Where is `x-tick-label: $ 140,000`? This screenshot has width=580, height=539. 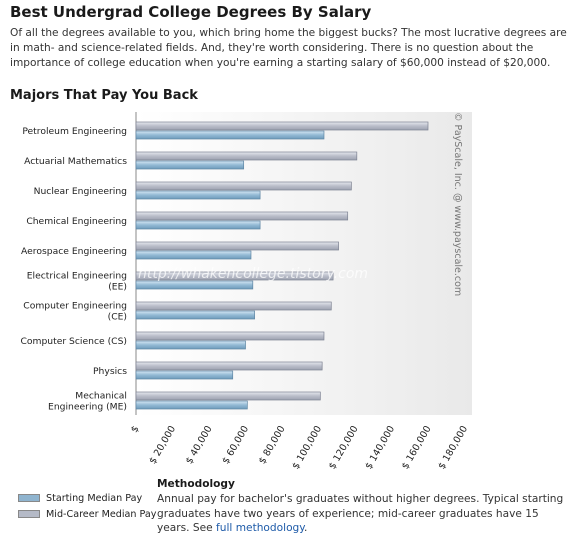
x-tick-label: $ 140,000 is located at coordinates (380, 447).